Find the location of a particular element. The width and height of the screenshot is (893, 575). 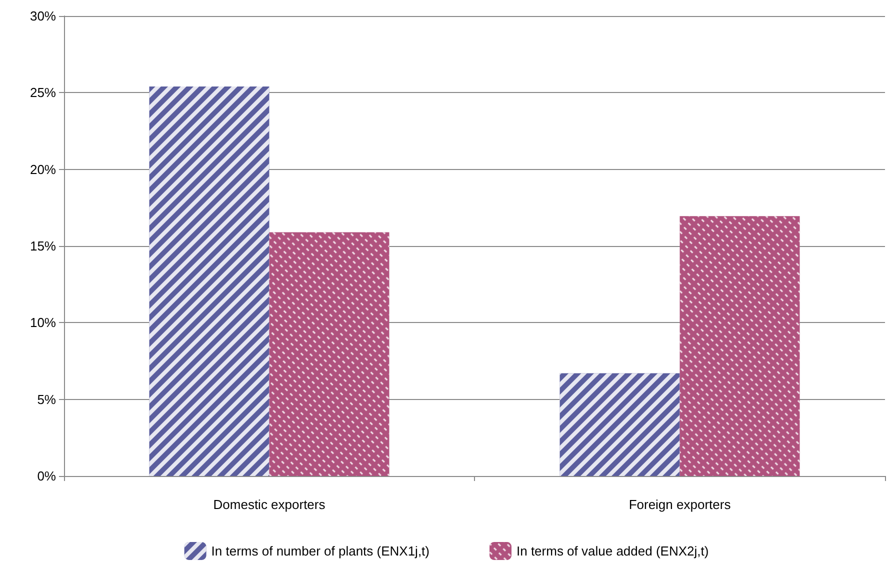

y-tick-label: 5% is located at coordinates (46, 399).